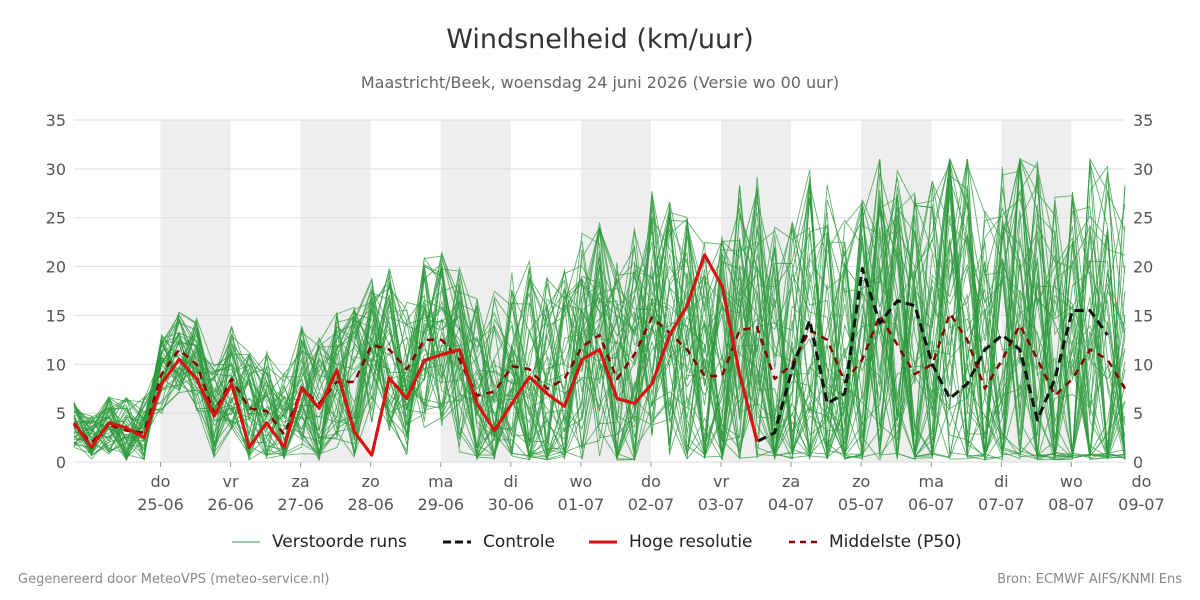 This screenshot has width=1200, height=600. Describe the element at coordinates (339, 542) in the screenshot. I see `legend-label-ensemble: Verstoorde runs` at that location.